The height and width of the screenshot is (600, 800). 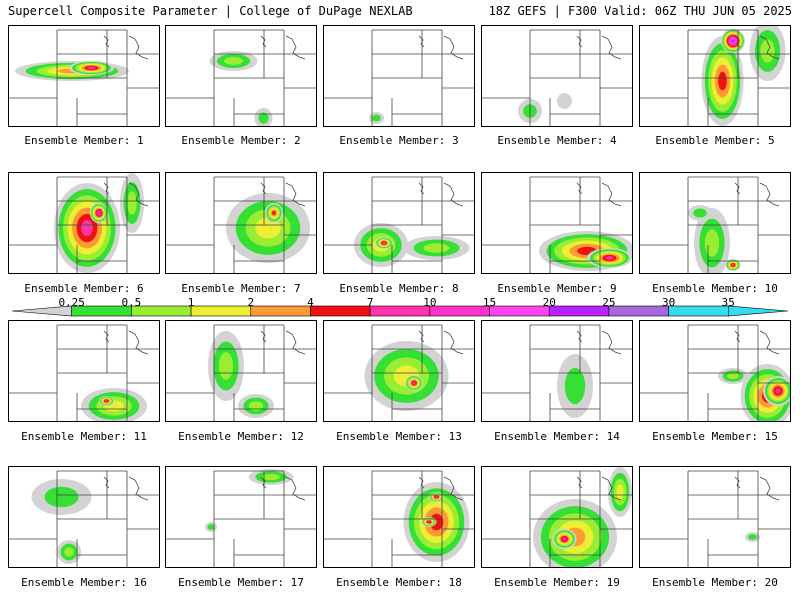 I want to click on colorbar-tick-label: 2, so click(x=251, y=302).